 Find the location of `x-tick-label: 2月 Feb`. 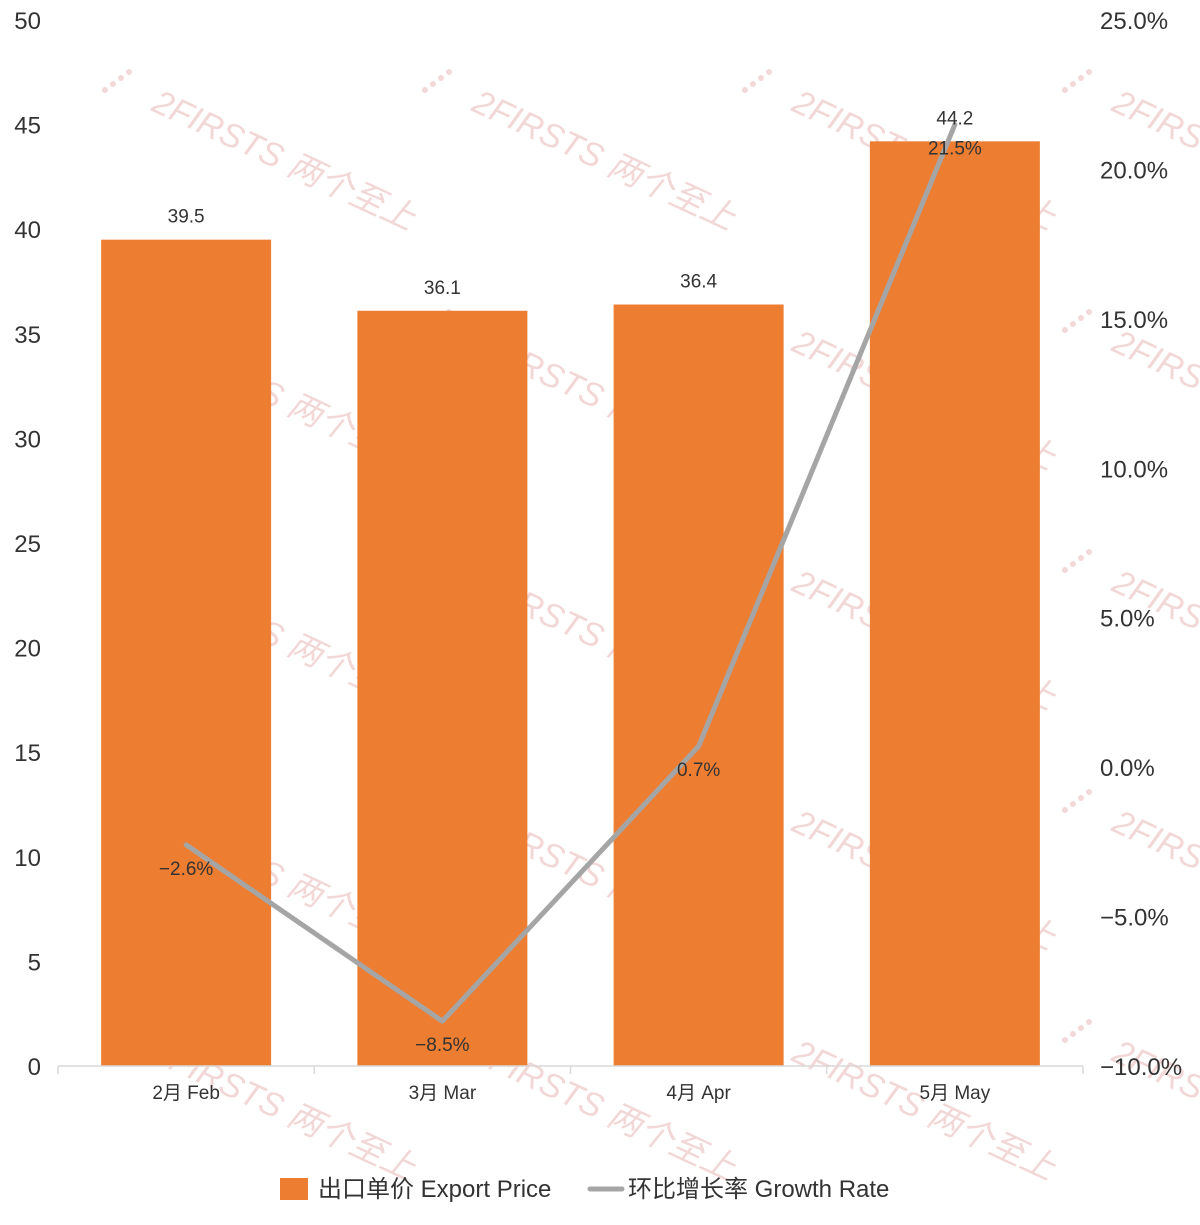

x-tick-label: 2月 Feb is located at coordinates (186, 1093).